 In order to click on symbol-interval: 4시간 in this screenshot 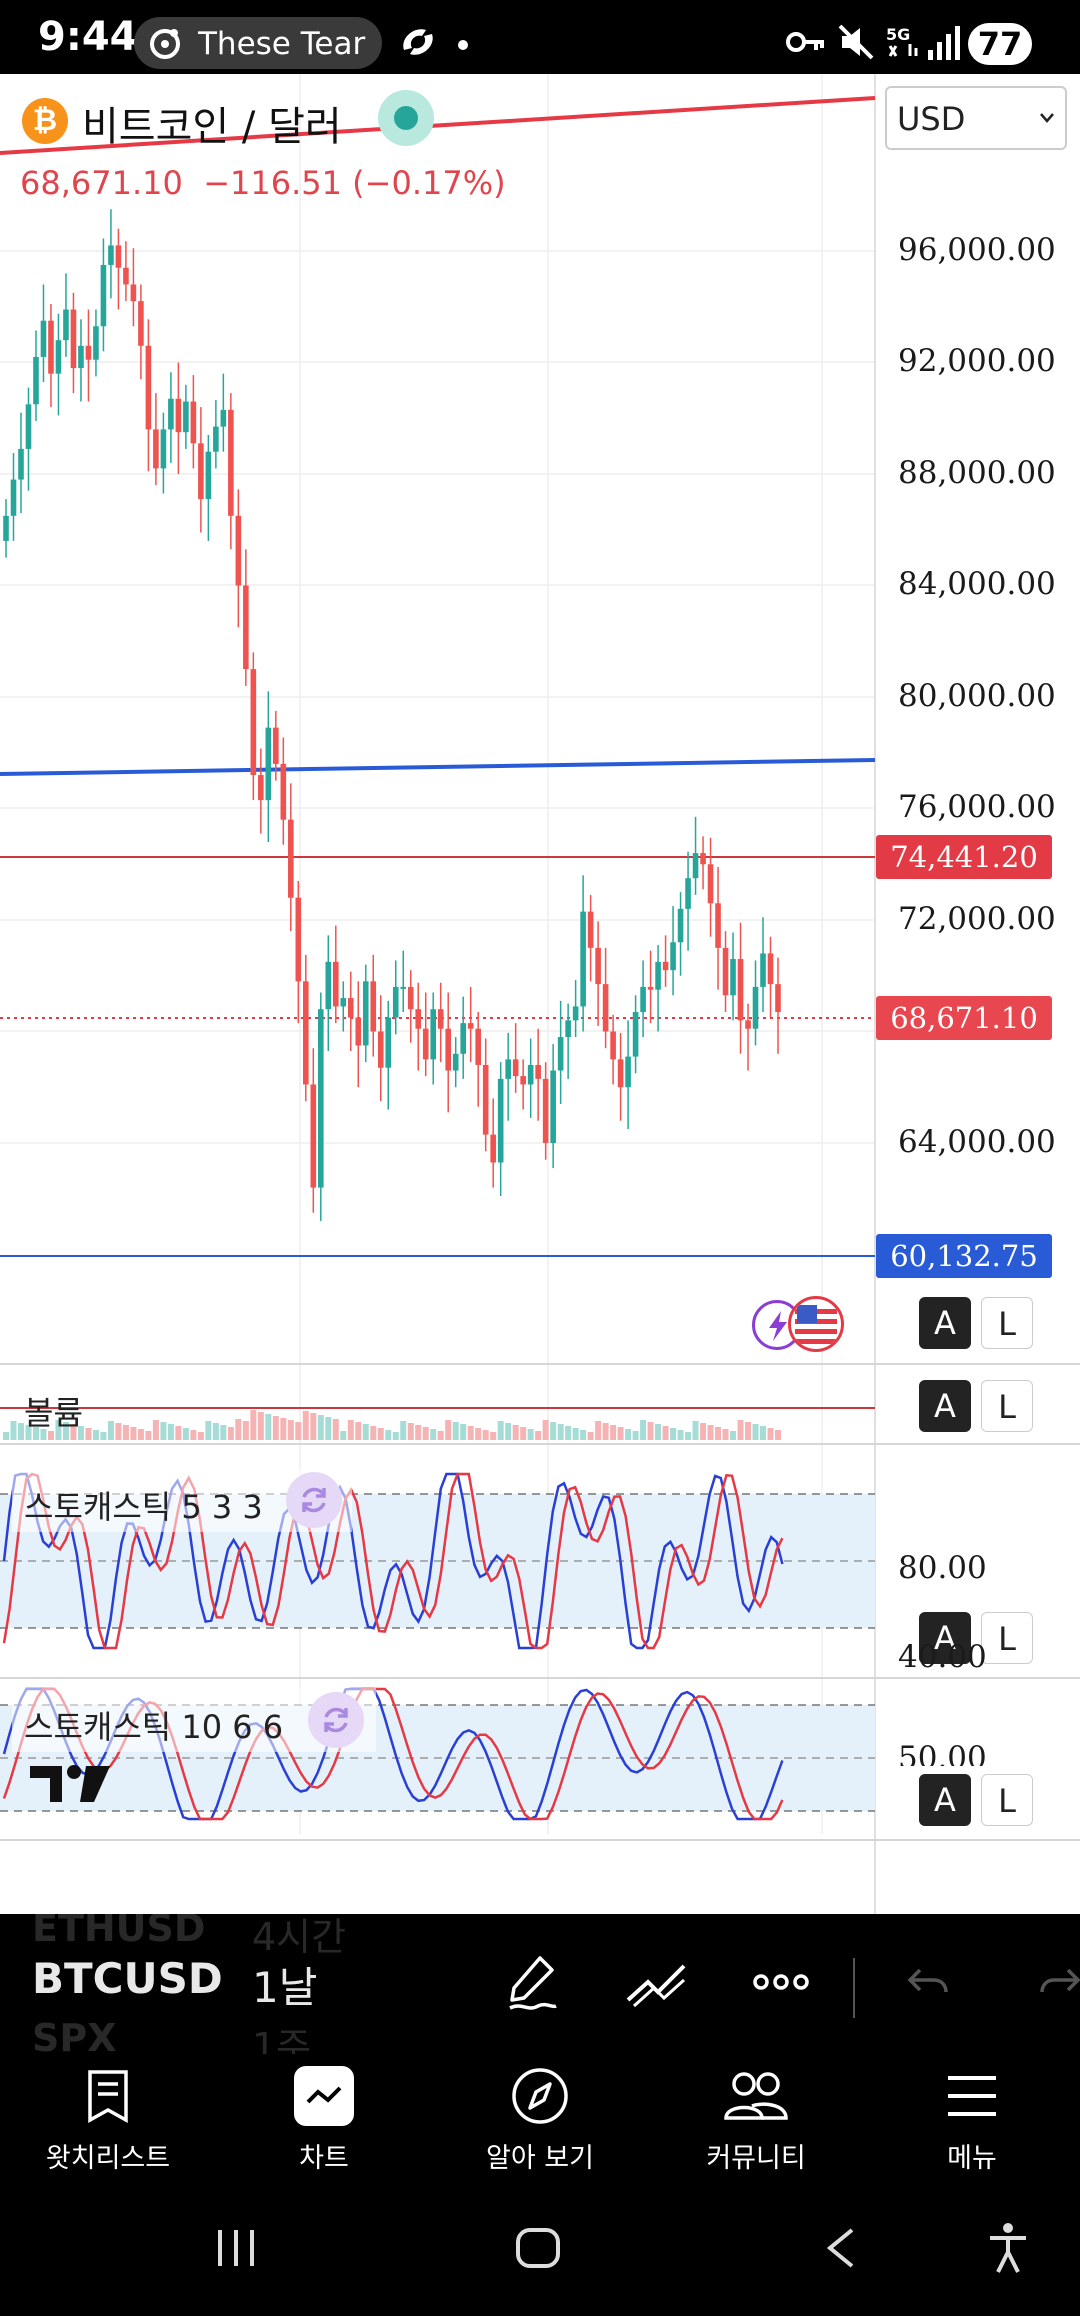, I will do `click(299, 1937)`.